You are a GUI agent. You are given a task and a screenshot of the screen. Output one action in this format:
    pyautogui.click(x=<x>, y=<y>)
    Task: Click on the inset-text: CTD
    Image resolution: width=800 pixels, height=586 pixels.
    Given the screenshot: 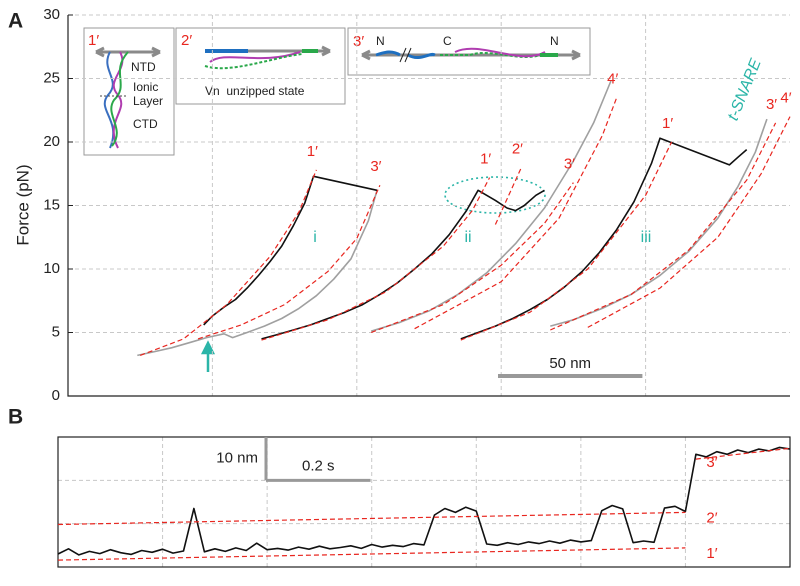 What is the action you would take?
    pyautogui.click(x=145, y=124)
    